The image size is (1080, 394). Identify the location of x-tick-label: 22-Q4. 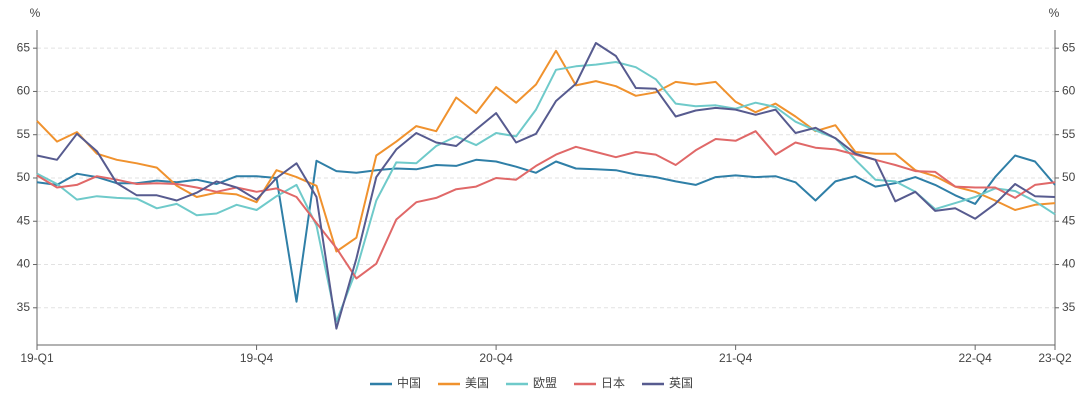
(975, 358).